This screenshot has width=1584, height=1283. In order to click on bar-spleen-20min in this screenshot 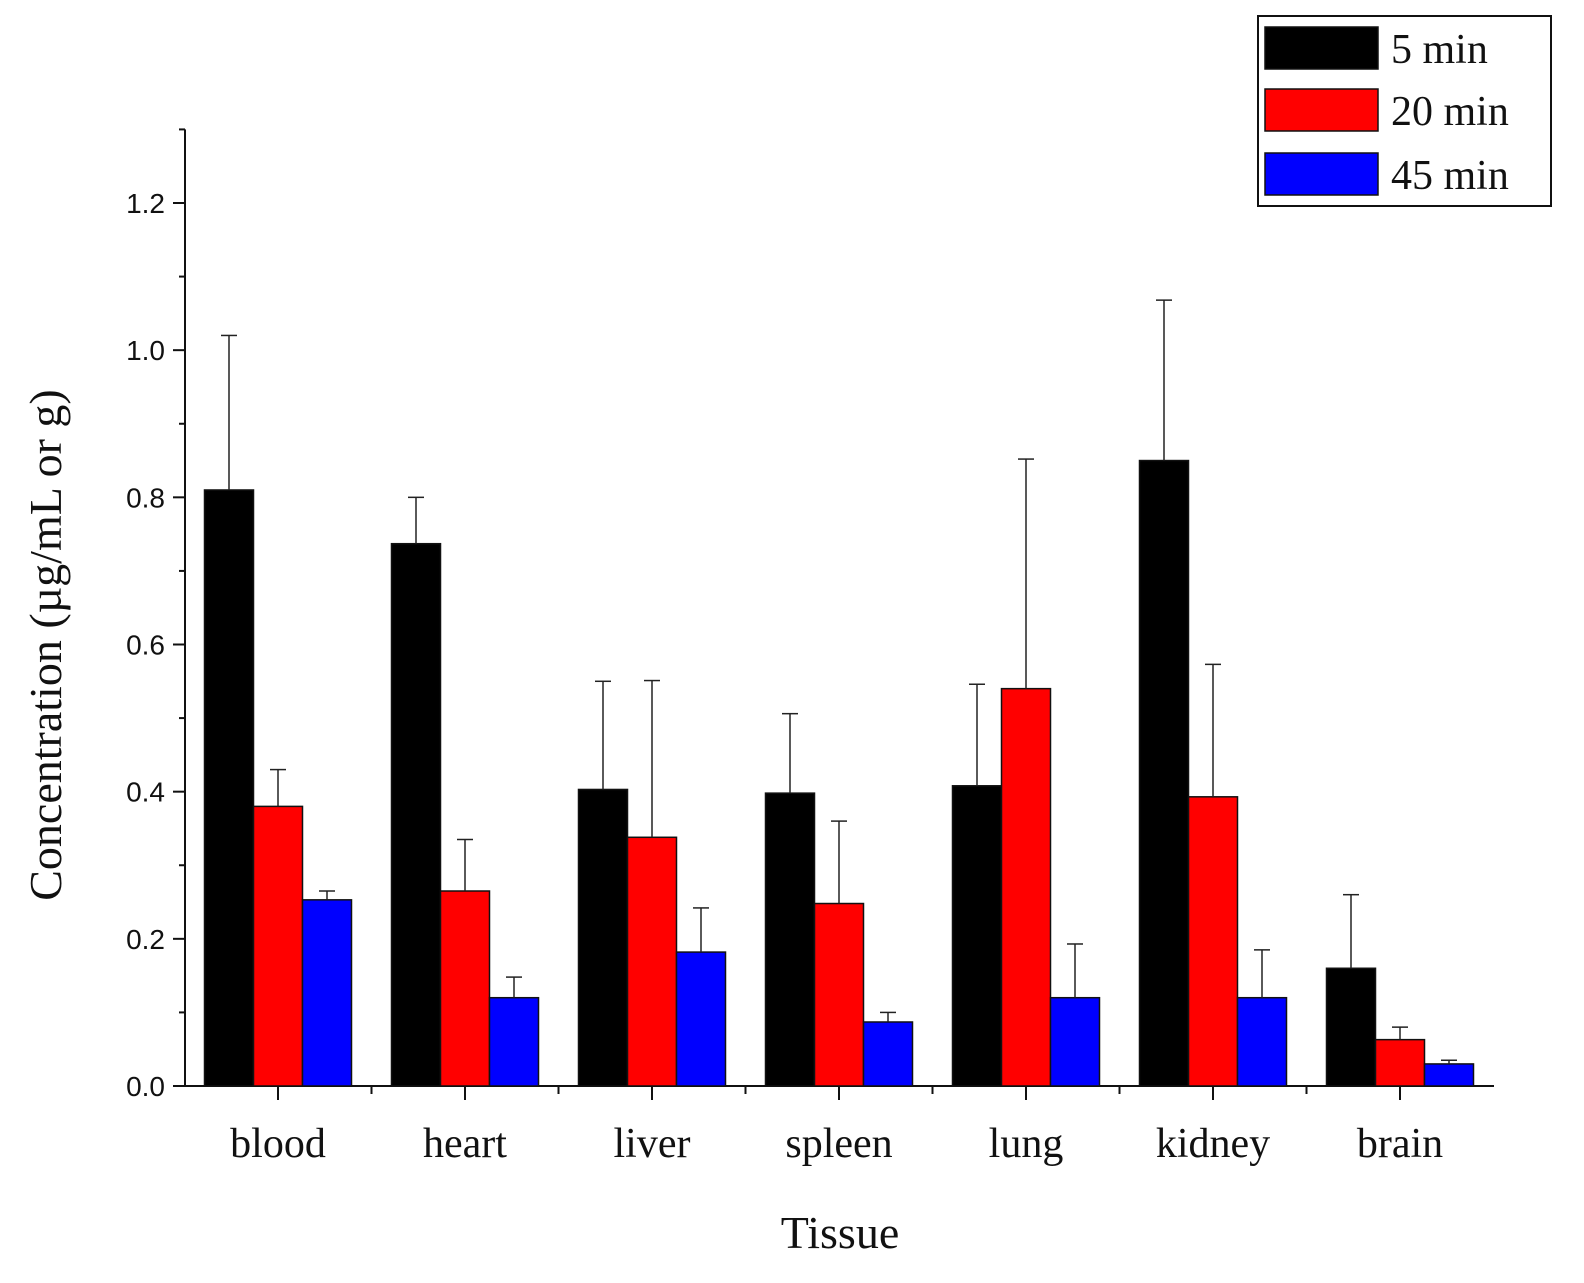, I will do `click(839, 994)`.